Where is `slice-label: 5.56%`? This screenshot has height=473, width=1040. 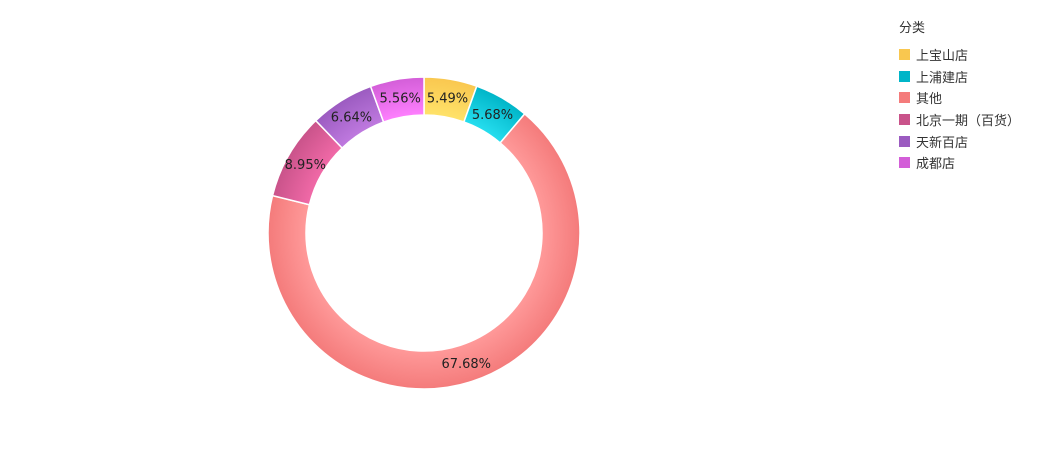 slice-label: 5.56% is located at coordinates (400, 99).